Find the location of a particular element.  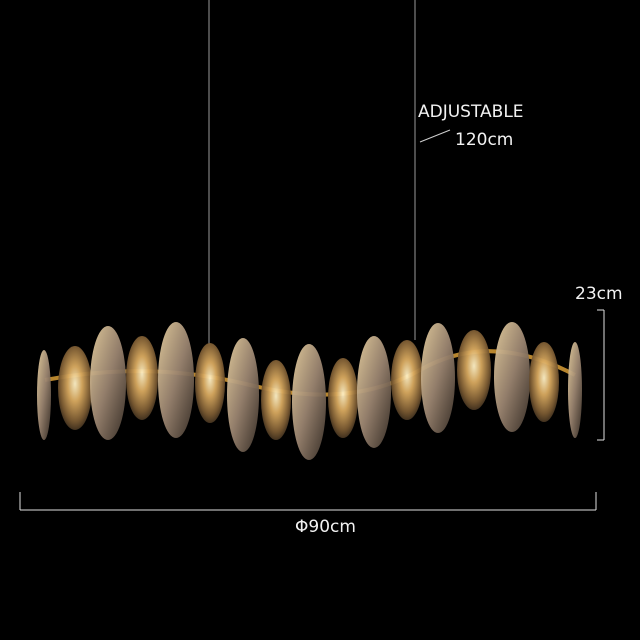

diameter-label: Φ90cm is located at coordinates (325, 527).